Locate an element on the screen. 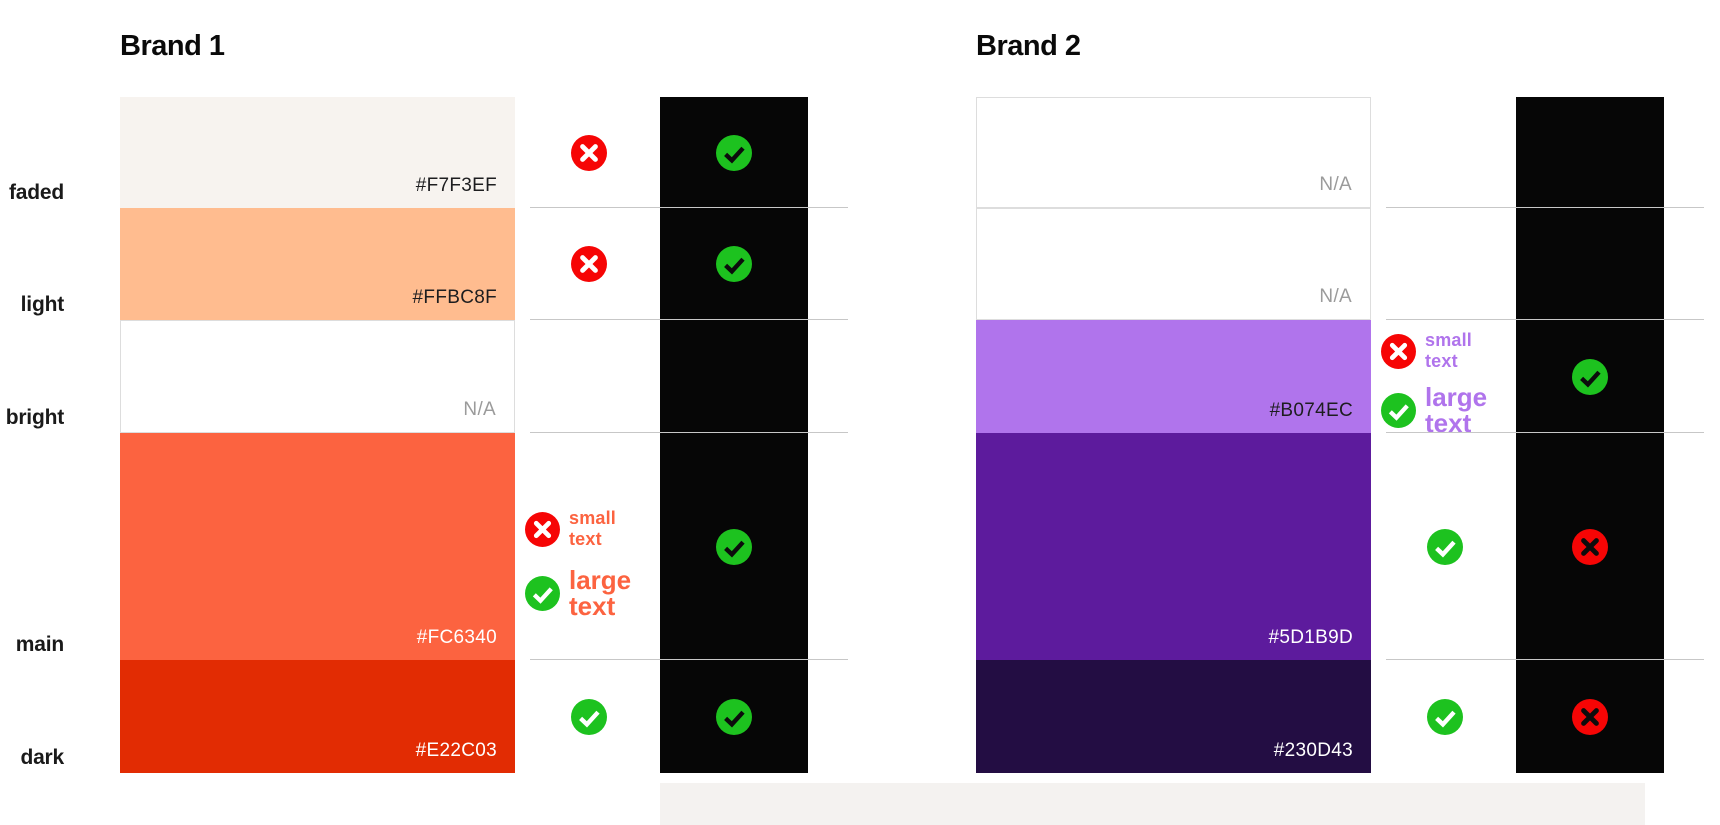 This screenshot has height=825, width=1720. hex-label: #230D43 is located at coordinates (1313, 750).